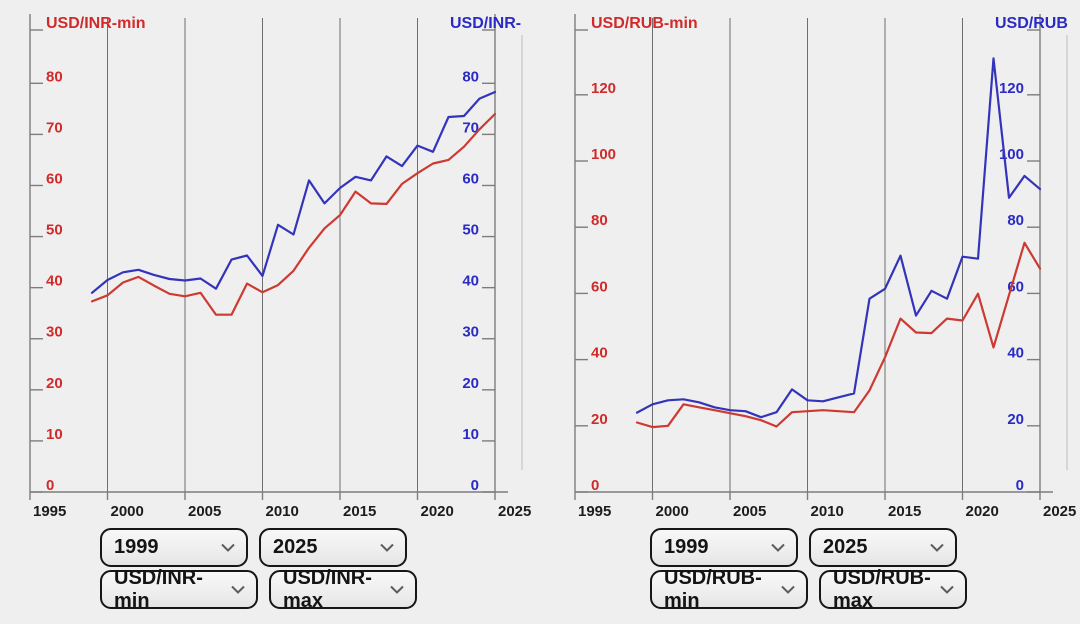  Describe the element at coordinates (158, 589) in the screenshot. I see `inr-min-series-value: USD/INR-min` at that location.